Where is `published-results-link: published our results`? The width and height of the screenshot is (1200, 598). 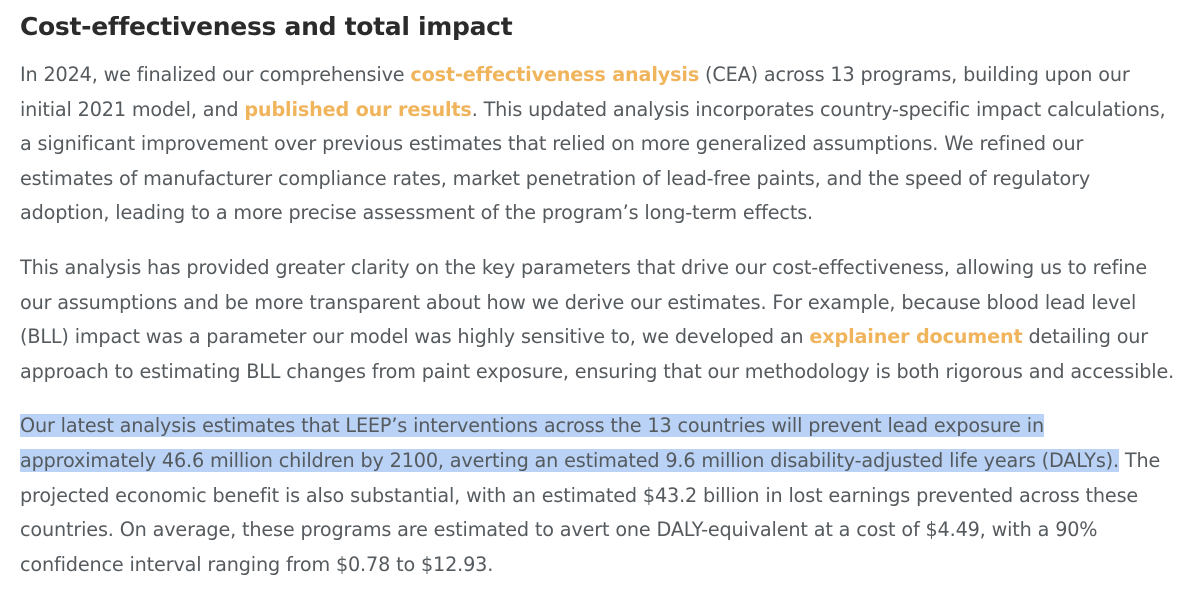 published-results-link: published our results is located at coordinates (358, 109).